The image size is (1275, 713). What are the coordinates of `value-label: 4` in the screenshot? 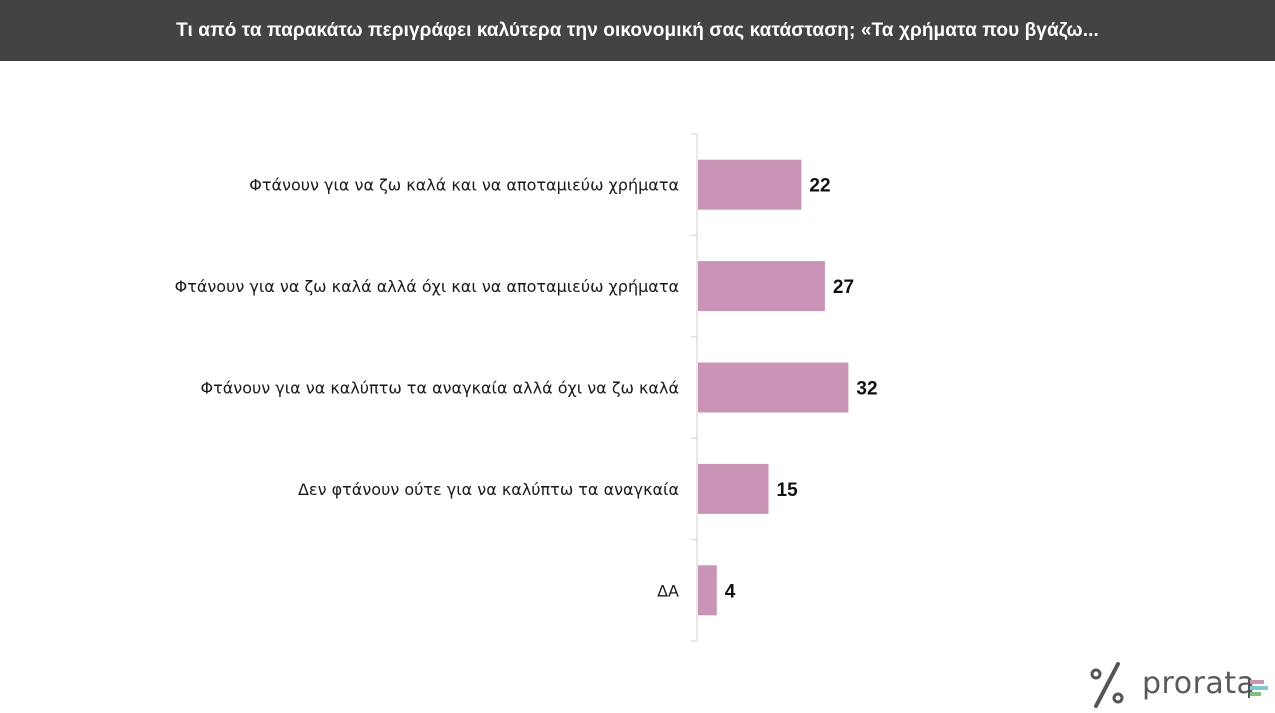 It's located at (730, 591).